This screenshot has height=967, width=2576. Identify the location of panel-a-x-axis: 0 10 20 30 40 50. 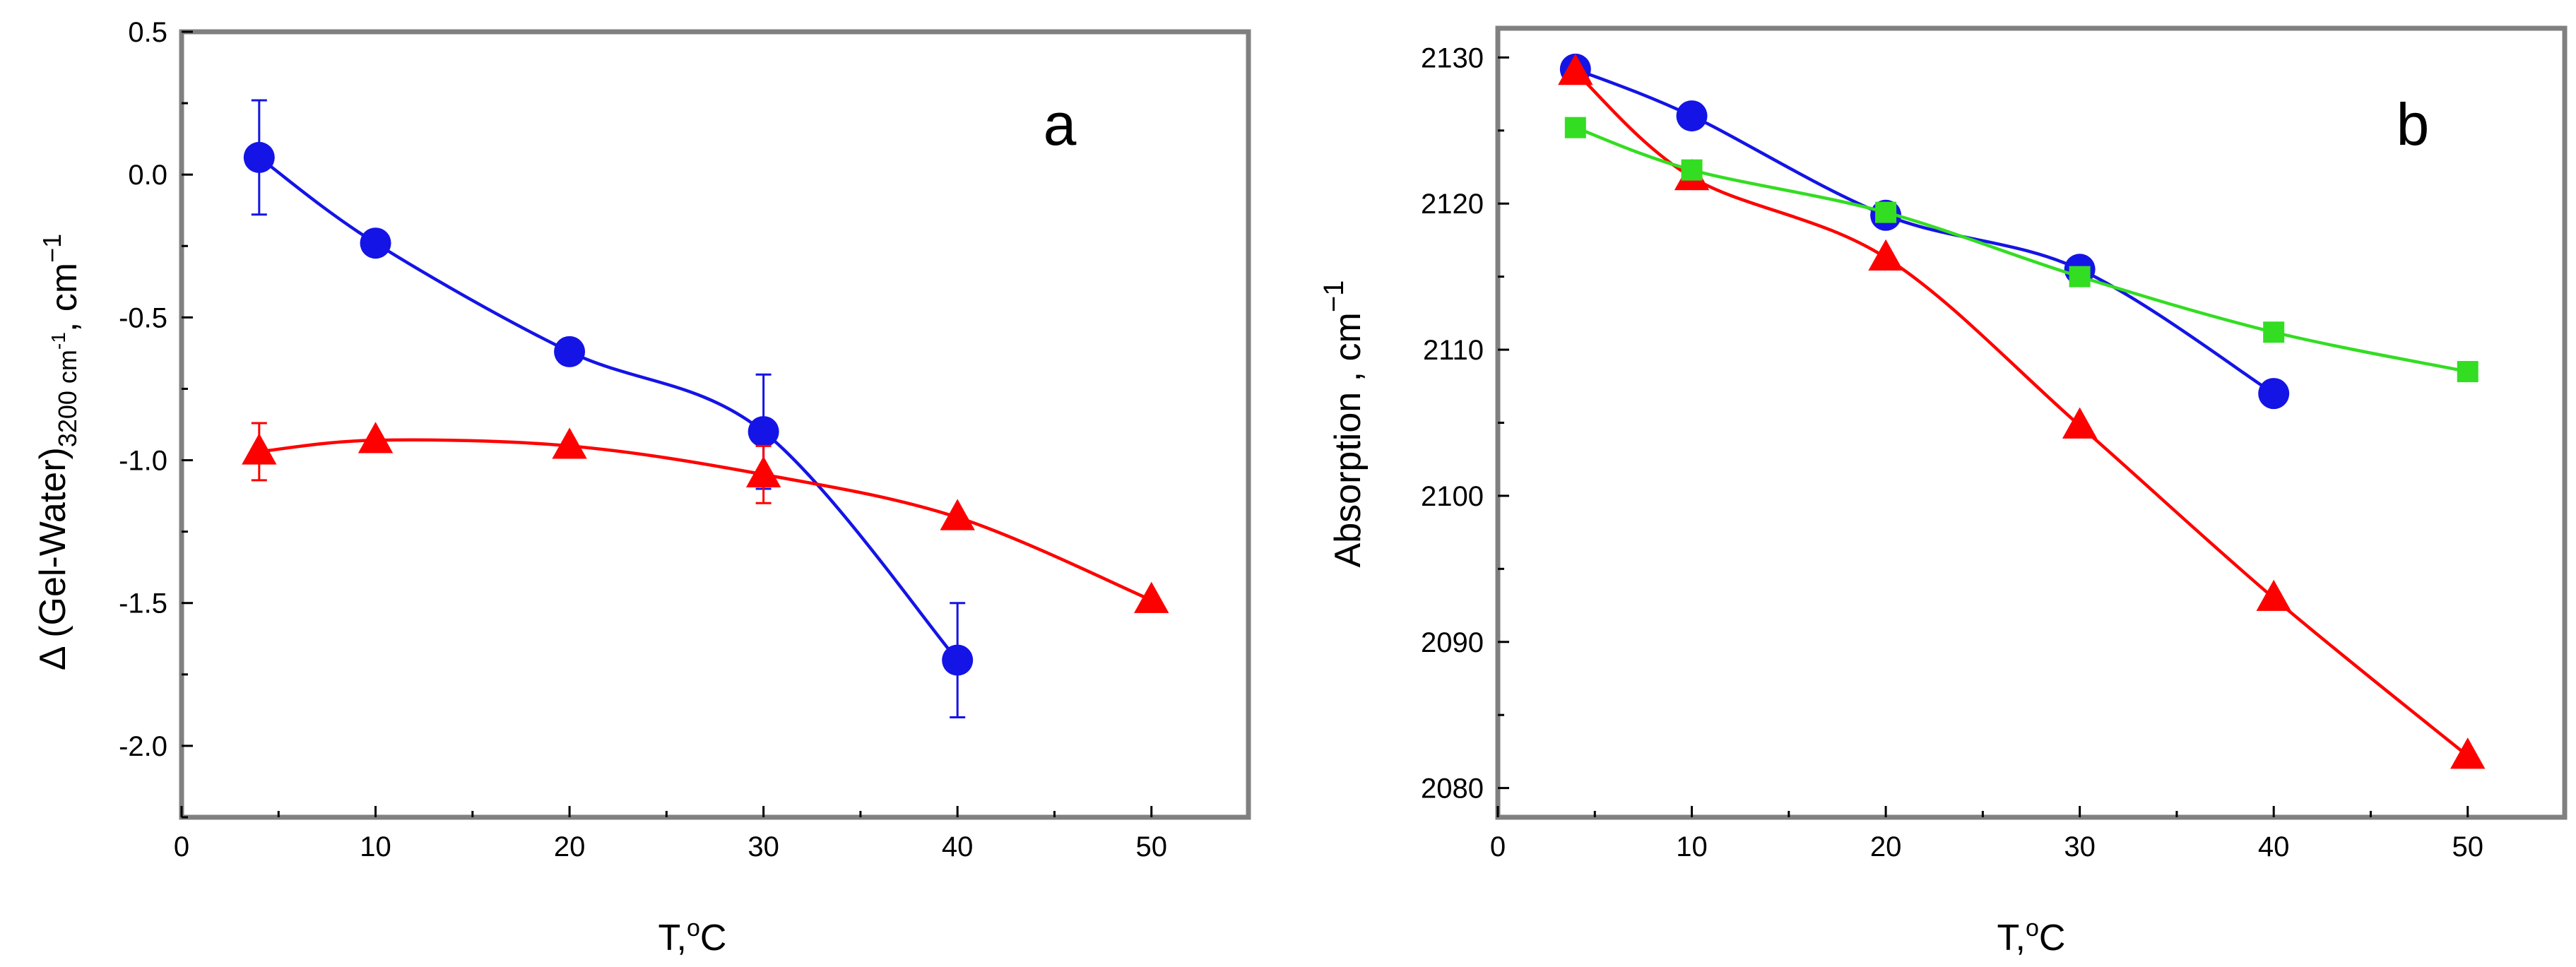
(670, 834).